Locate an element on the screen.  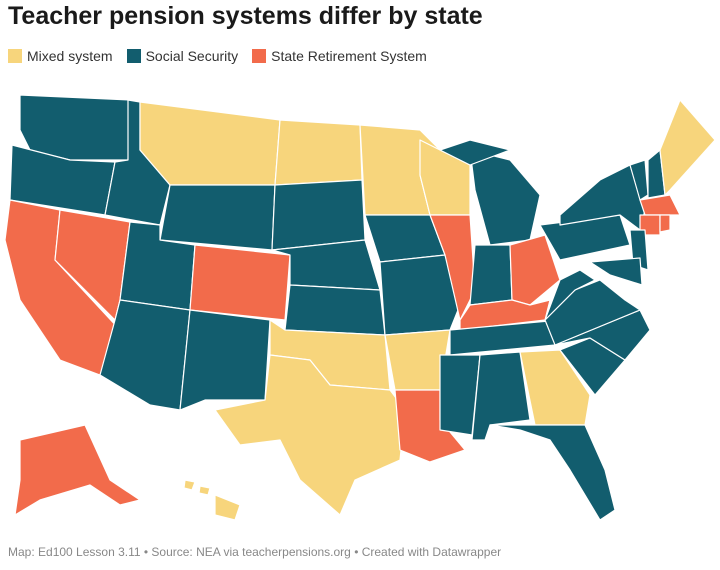
legend-label: Mixed system is located at coordinates (70, 56).